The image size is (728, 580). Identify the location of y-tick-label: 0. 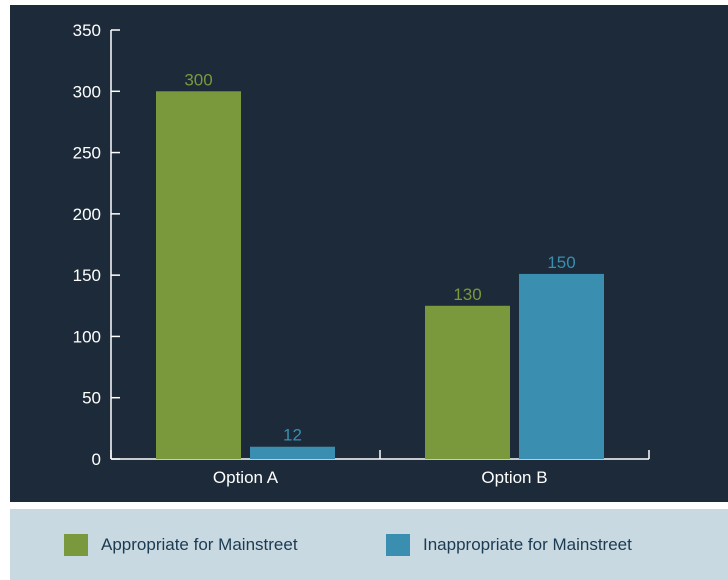
(96, 459).